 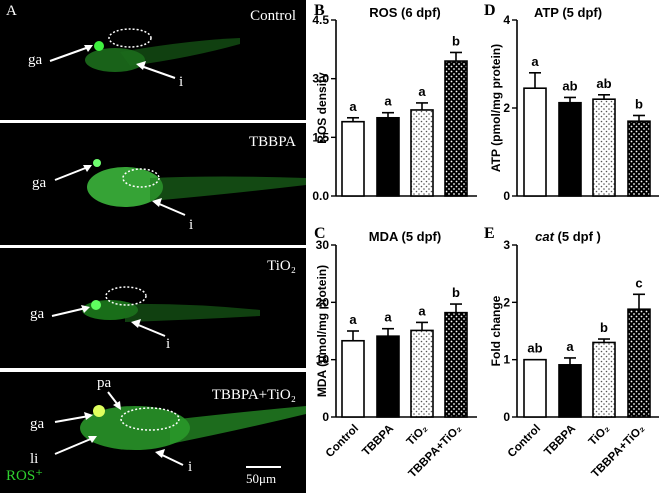 What do you see at coordinates (506, 108) in the screenshot?
I see `panel-d-y-tick-label: 2` at bounding box center [506, 108].